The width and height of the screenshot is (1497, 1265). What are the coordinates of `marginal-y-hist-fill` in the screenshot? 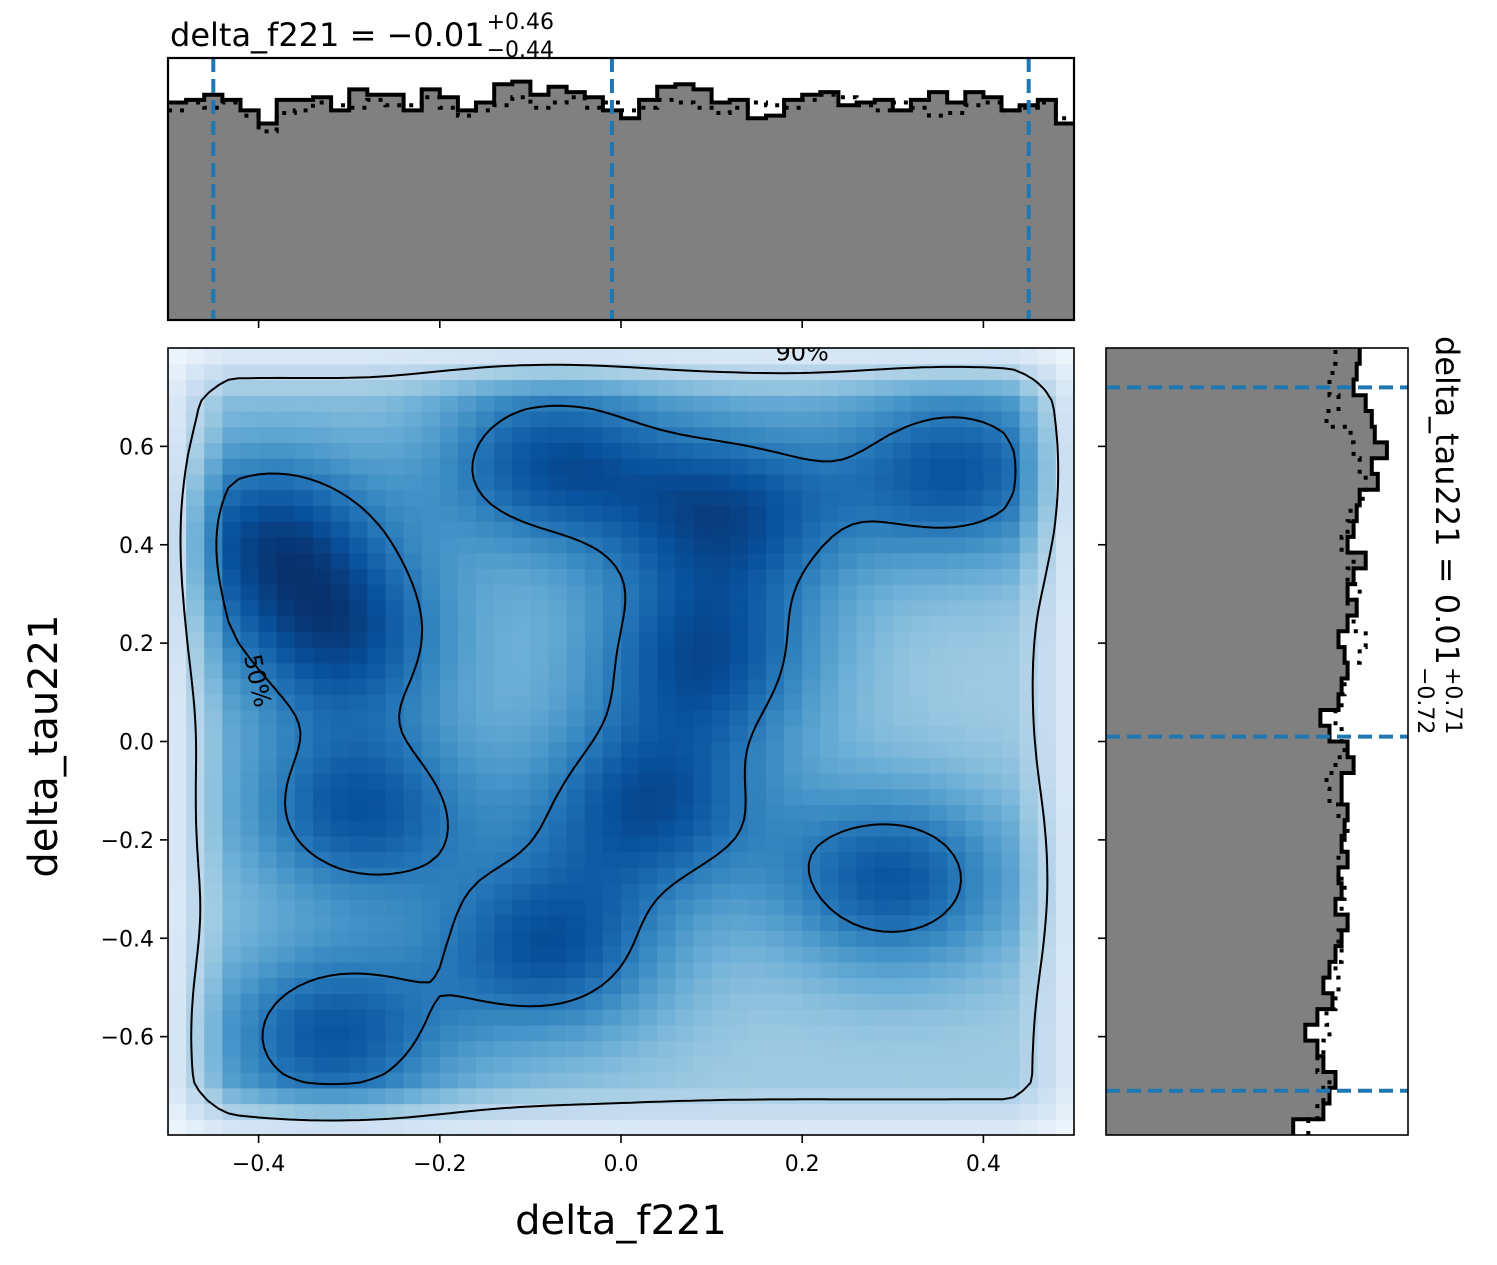 It's located at (1246, 741).